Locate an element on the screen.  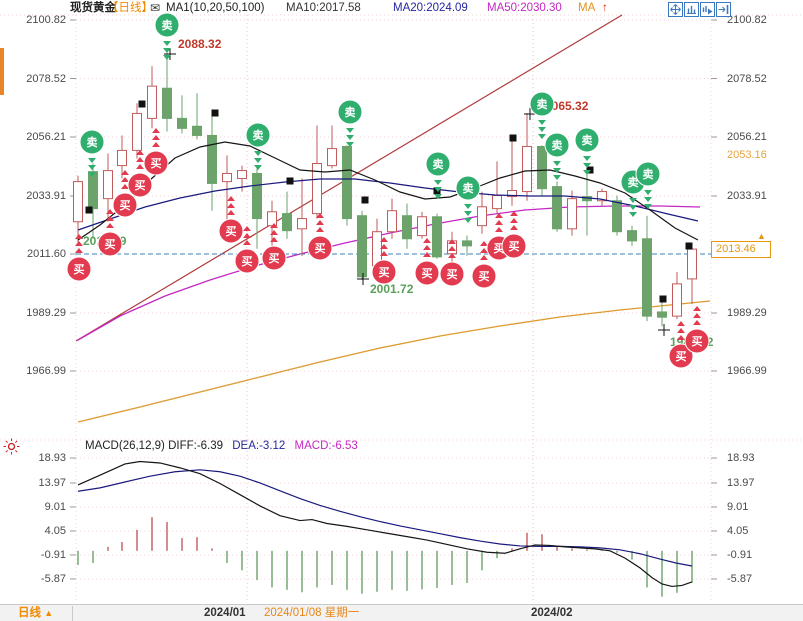
selected-date-label: 2024/01/08 星期一 is located at coordinates (312, 613).